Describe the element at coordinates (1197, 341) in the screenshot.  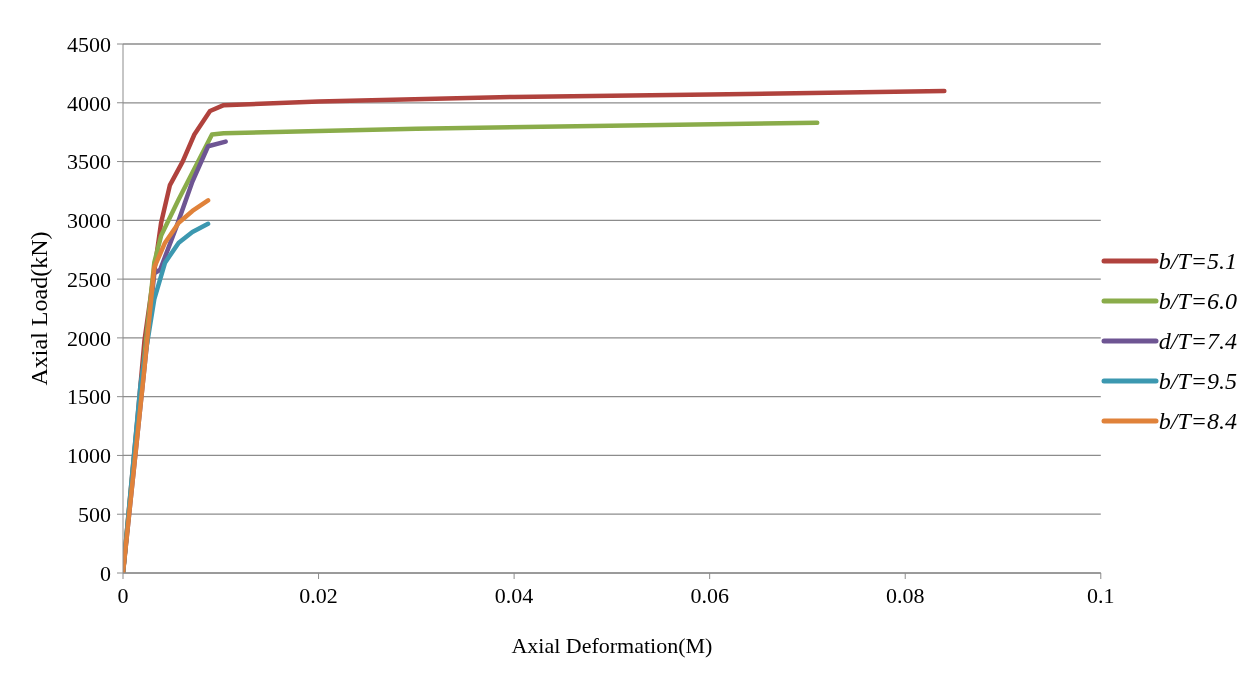
I see `legend-label: d/T=7.4` at that location.